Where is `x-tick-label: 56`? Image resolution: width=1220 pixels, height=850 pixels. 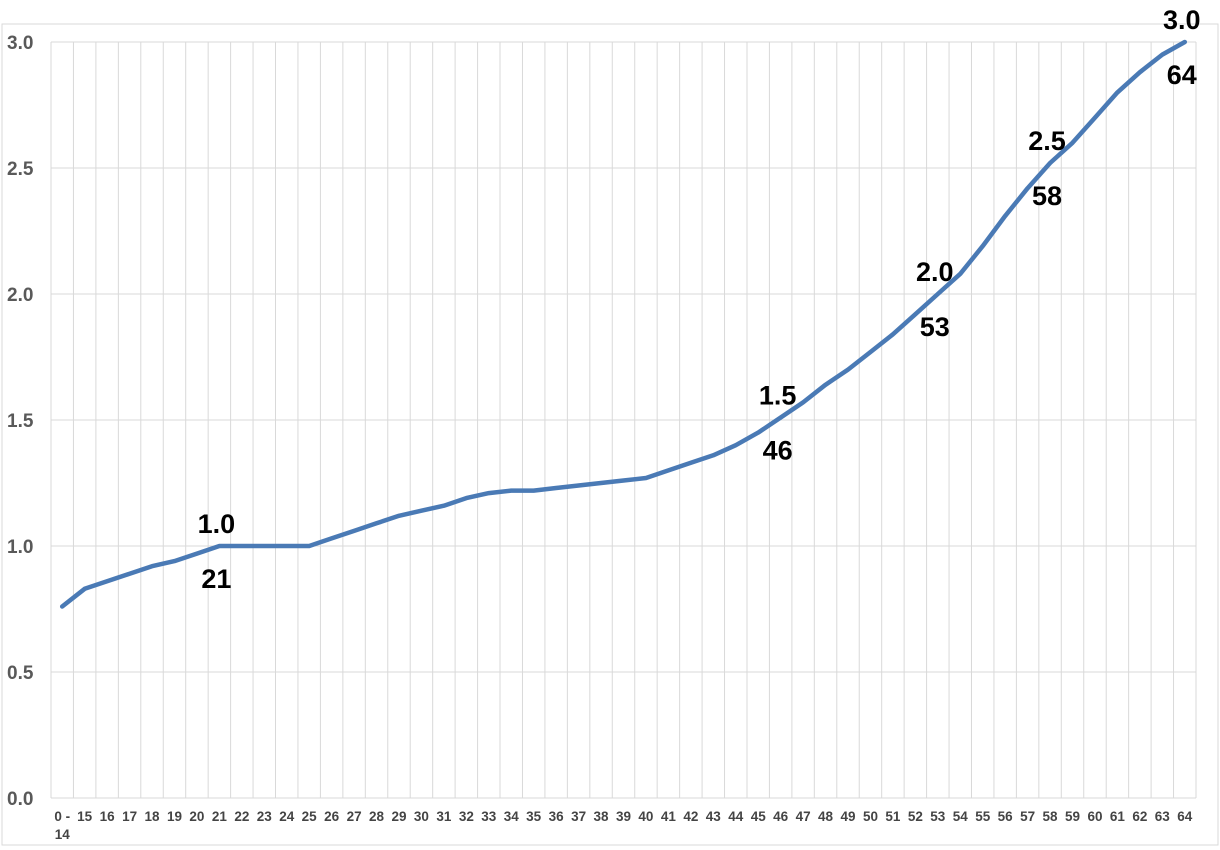 x-tick-label: 56 is located at coordinates (1006, 816).